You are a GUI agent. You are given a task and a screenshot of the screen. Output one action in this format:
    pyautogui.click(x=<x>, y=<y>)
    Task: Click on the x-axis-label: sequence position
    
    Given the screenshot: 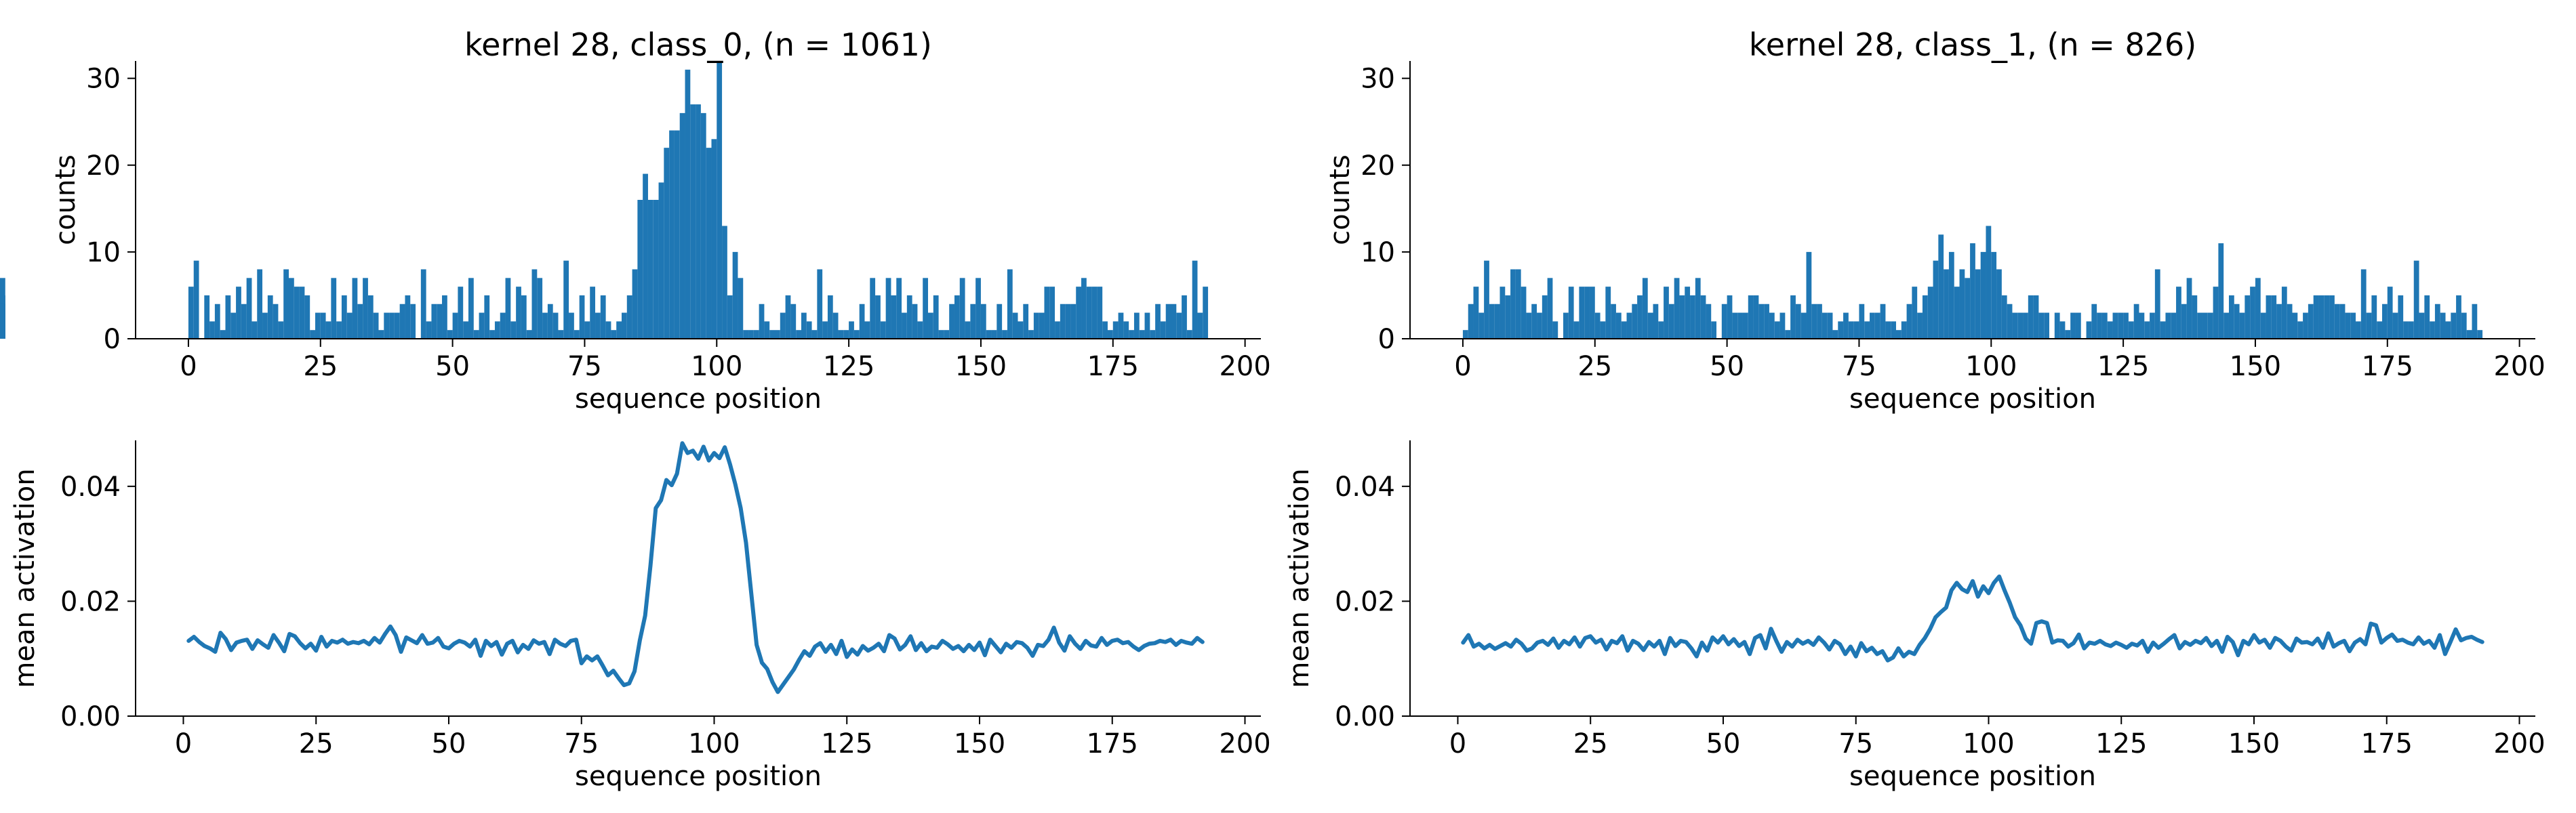 What is the action you would take?
    pyautogui.click(x=1972, y=776)
    